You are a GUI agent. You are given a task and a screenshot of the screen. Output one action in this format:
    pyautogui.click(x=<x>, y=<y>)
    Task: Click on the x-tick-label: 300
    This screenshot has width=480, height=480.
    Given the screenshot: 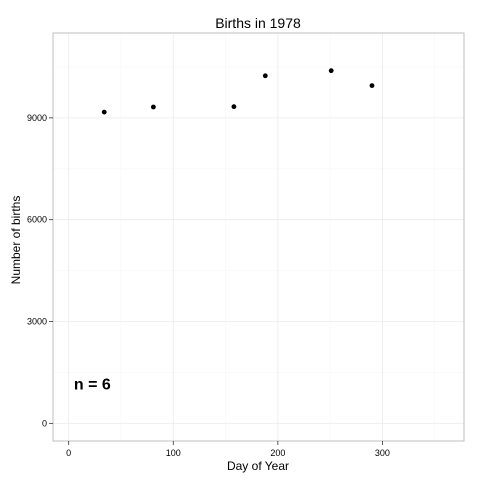 What is the action you would take?
    pyautogui.click(x=382, y=453)
    